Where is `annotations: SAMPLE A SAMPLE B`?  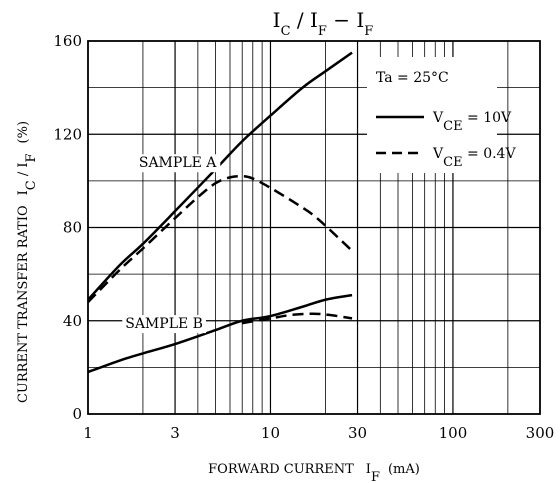 annotations: SAMPLE A SAMPLE B is located at coordinates (171, 244).